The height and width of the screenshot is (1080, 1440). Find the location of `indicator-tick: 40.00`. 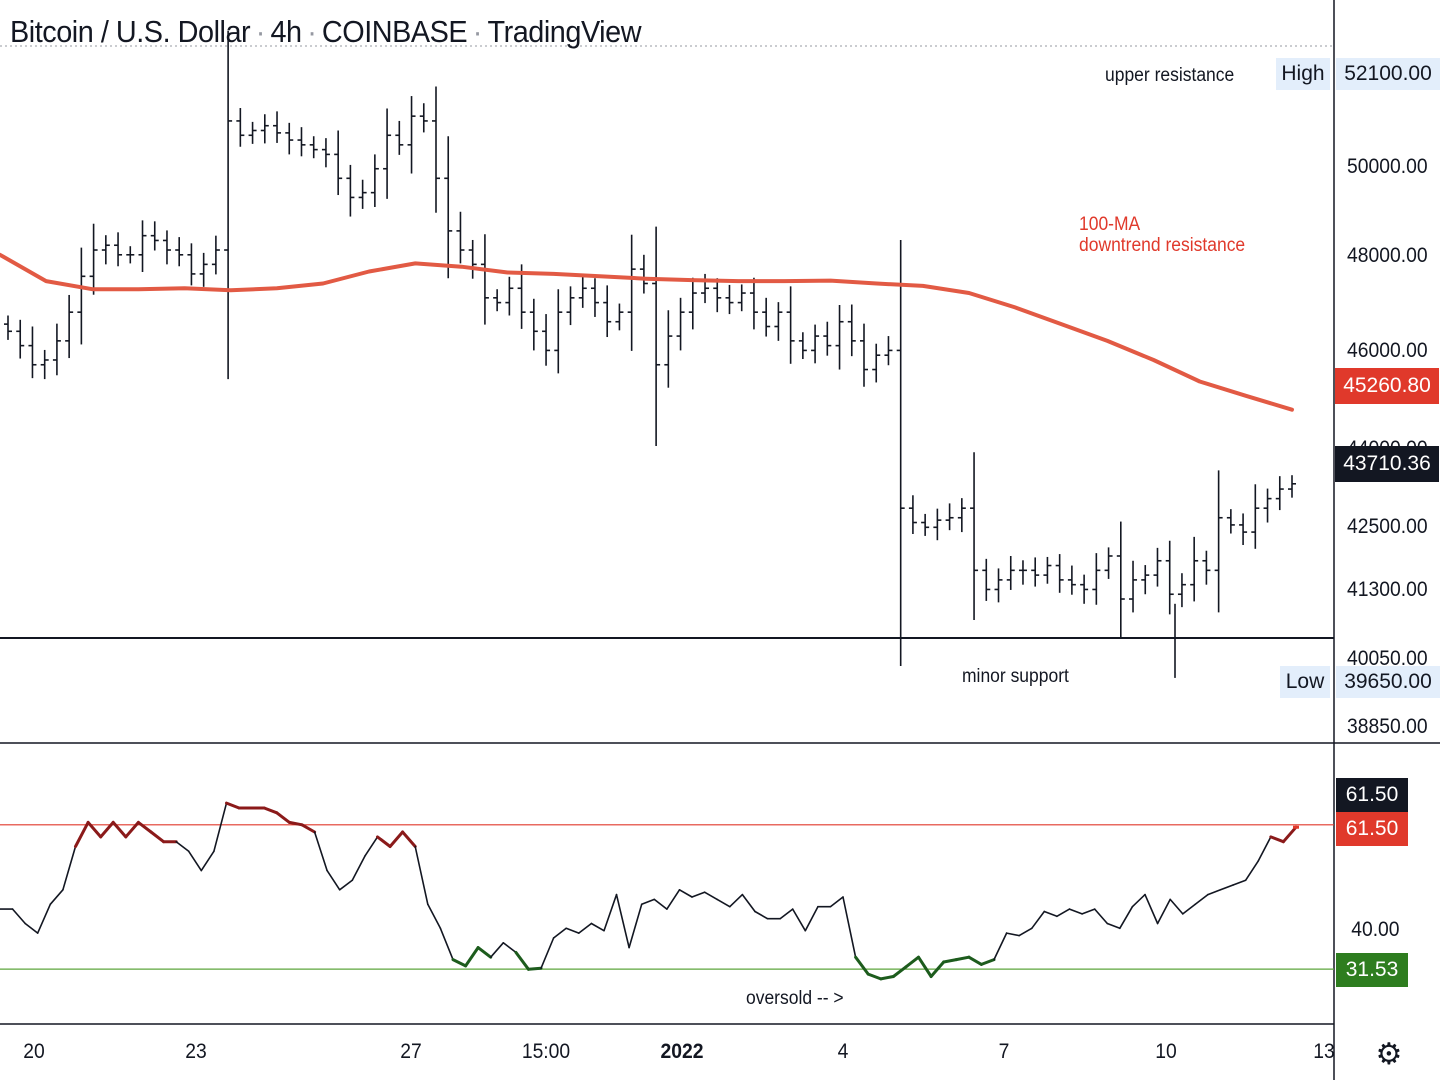

indicator-tick: 40.00 is located at coordinates (1375, 929).